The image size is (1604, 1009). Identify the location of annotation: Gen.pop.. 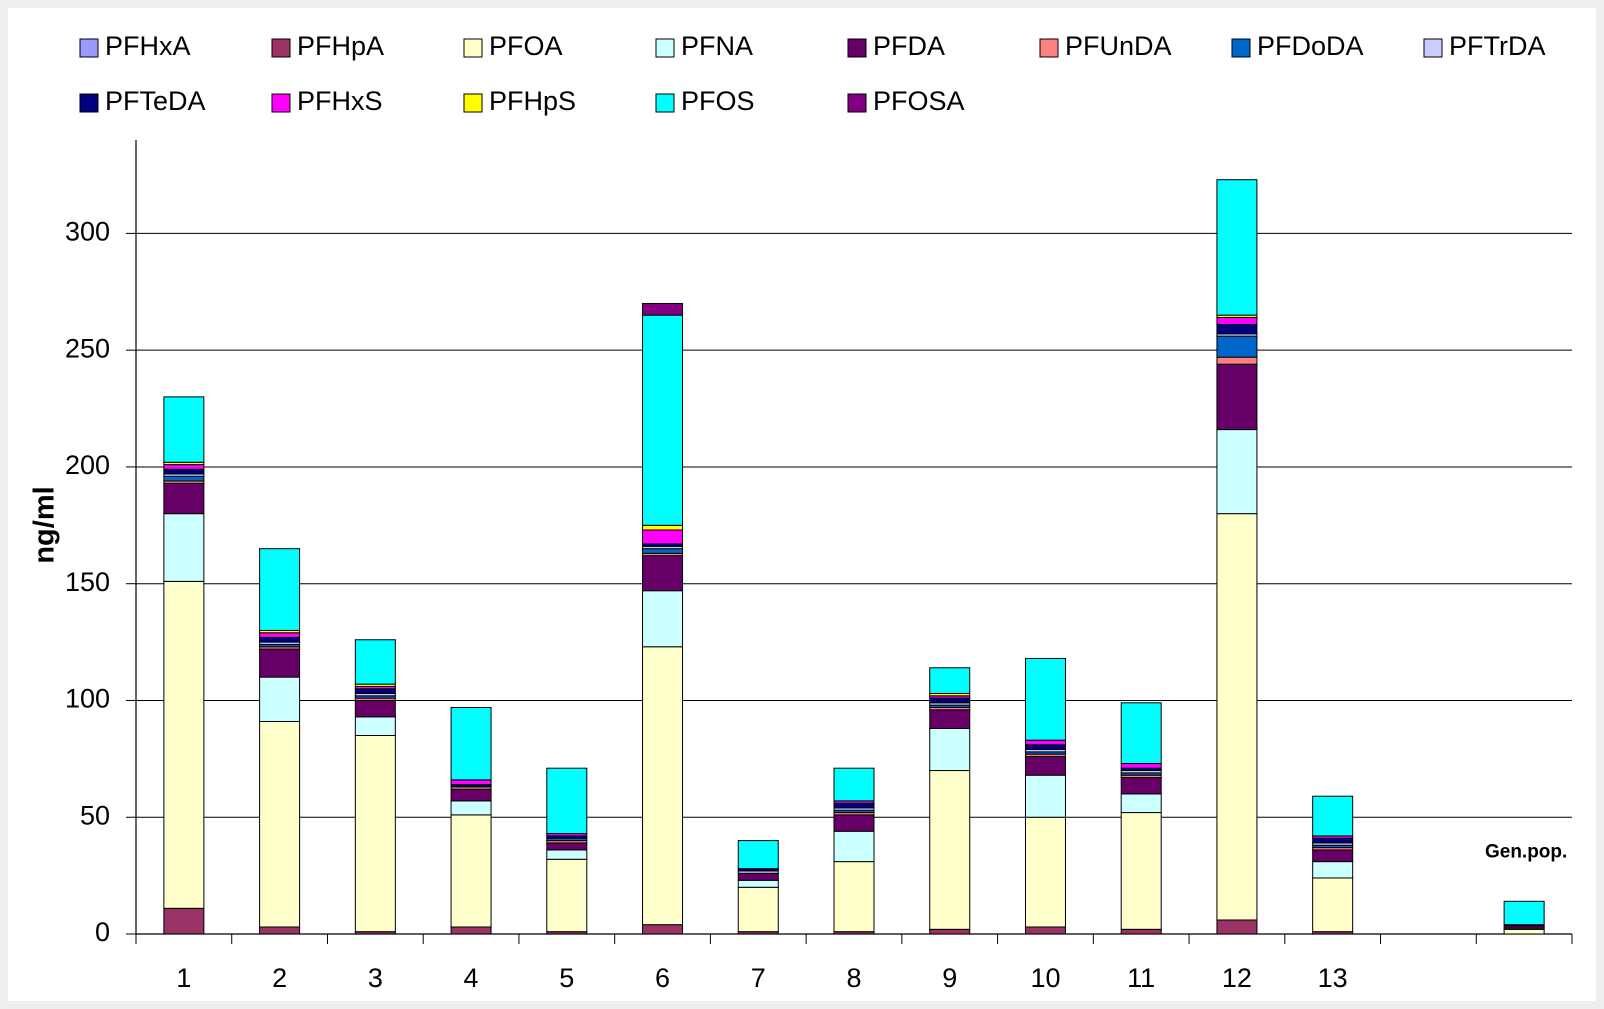
(1526, 851).